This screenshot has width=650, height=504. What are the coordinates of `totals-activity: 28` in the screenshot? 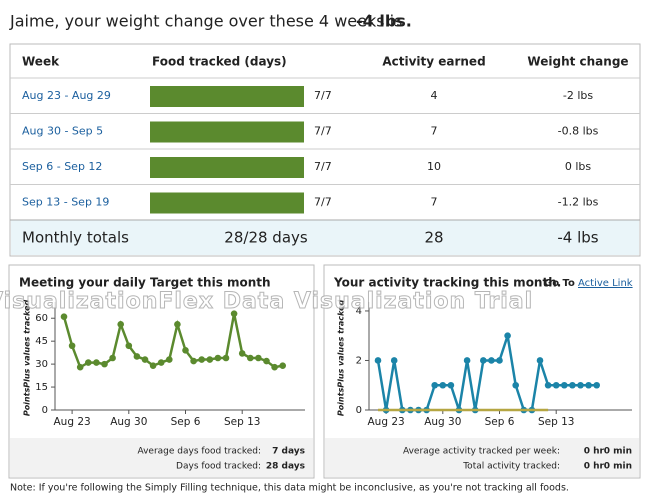 It's located at (433, 238).